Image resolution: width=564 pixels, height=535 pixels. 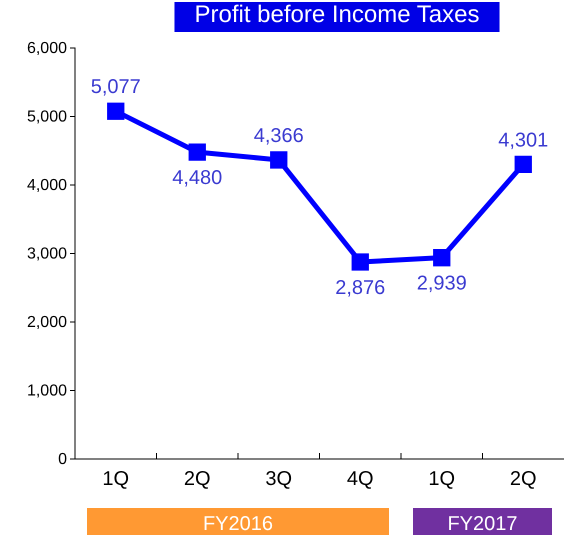 What do you see at coordinates (47, 49) in the screenshot?
I see `y-tick-label: 6,000` at bounding box center [47, 49].